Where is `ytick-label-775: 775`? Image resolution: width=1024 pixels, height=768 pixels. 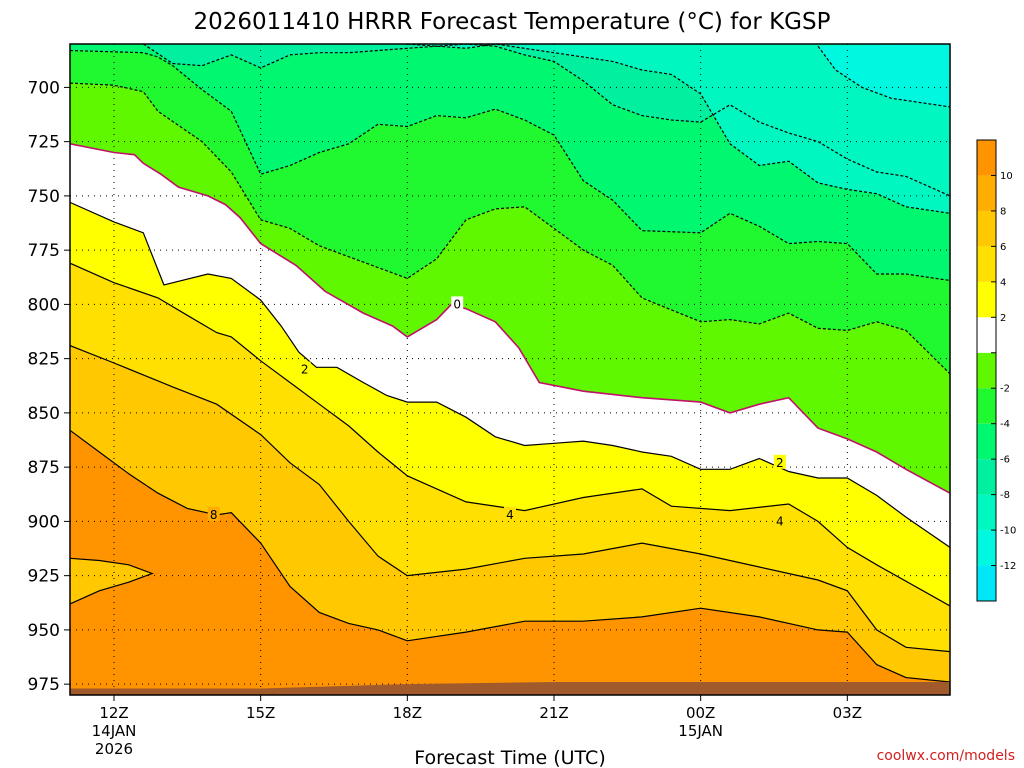 ytick-label-775: 775 is located at coordinates (44, 251).